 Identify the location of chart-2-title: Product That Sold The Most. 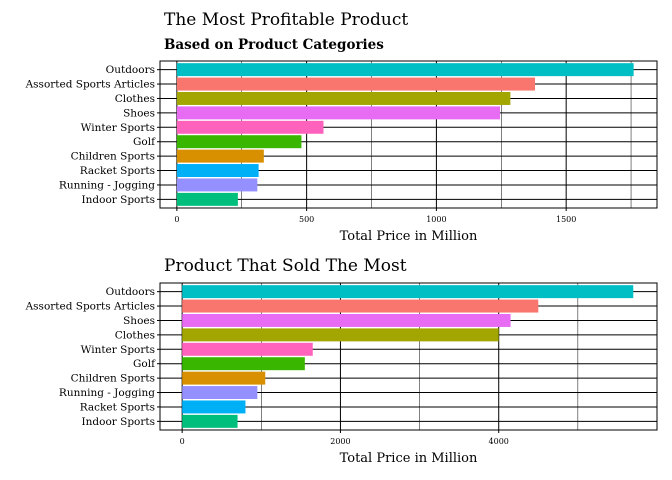
(285, 266).